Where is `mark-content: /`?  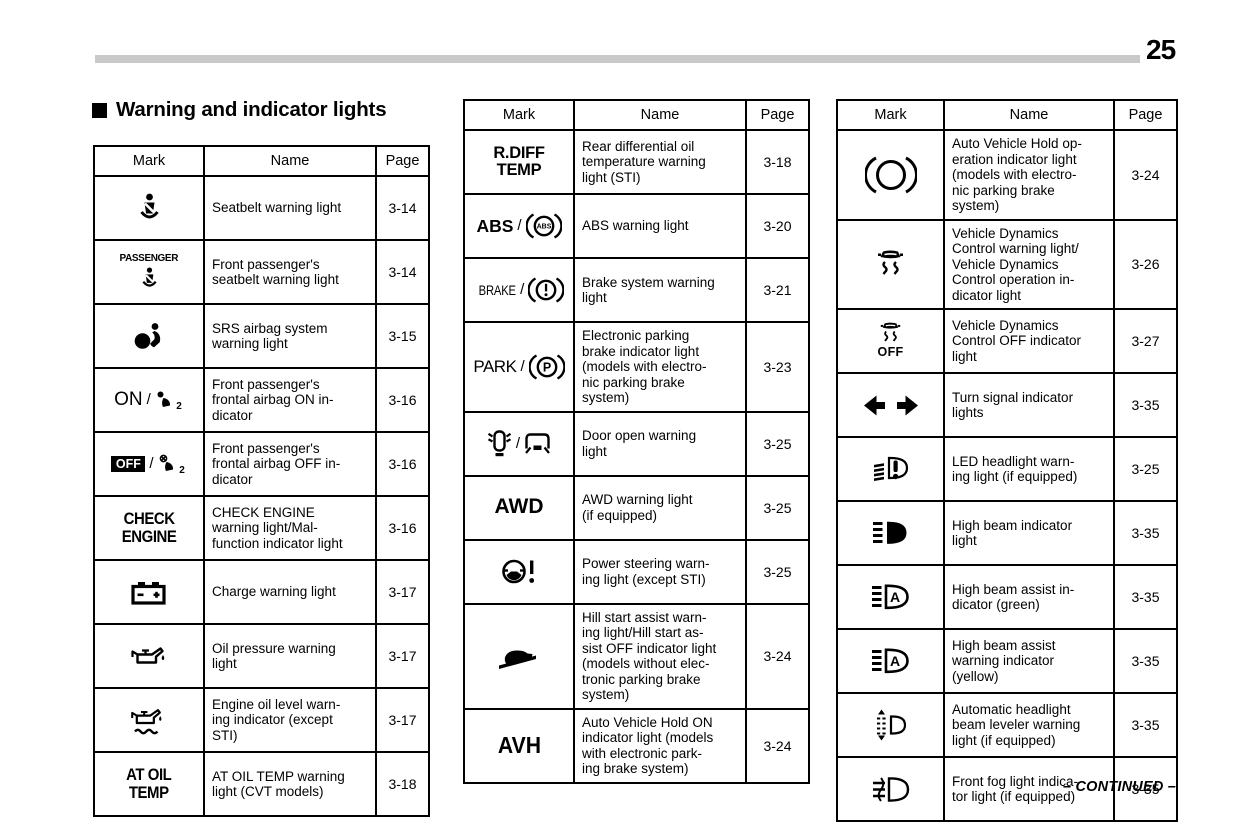 mark-content: / is located at coordinates (519, 443).